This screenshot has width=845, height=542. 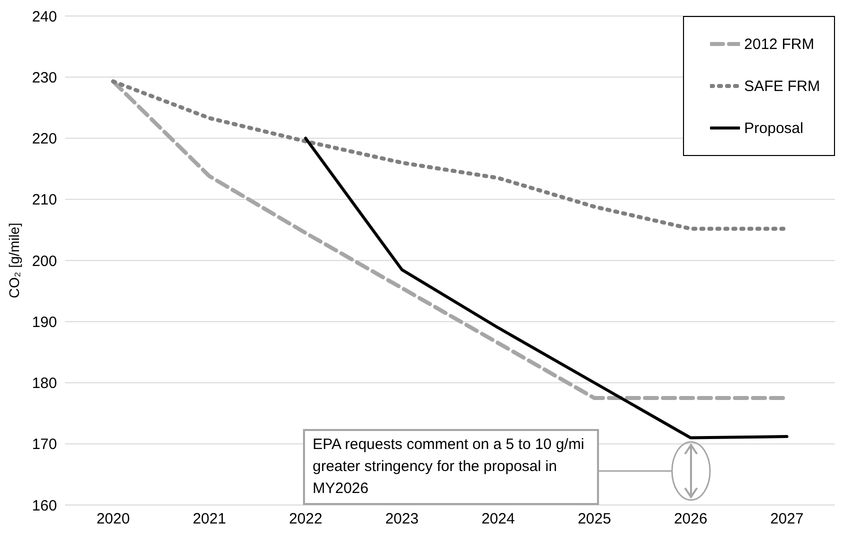 I want to click on y-tick-label: 160, so click(x=44, y=505).